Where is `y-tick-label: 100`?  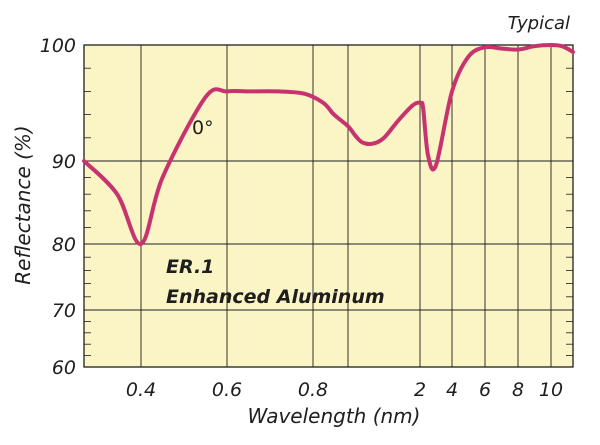 y-tick-label: 100 is located at coordinates (58, 46).